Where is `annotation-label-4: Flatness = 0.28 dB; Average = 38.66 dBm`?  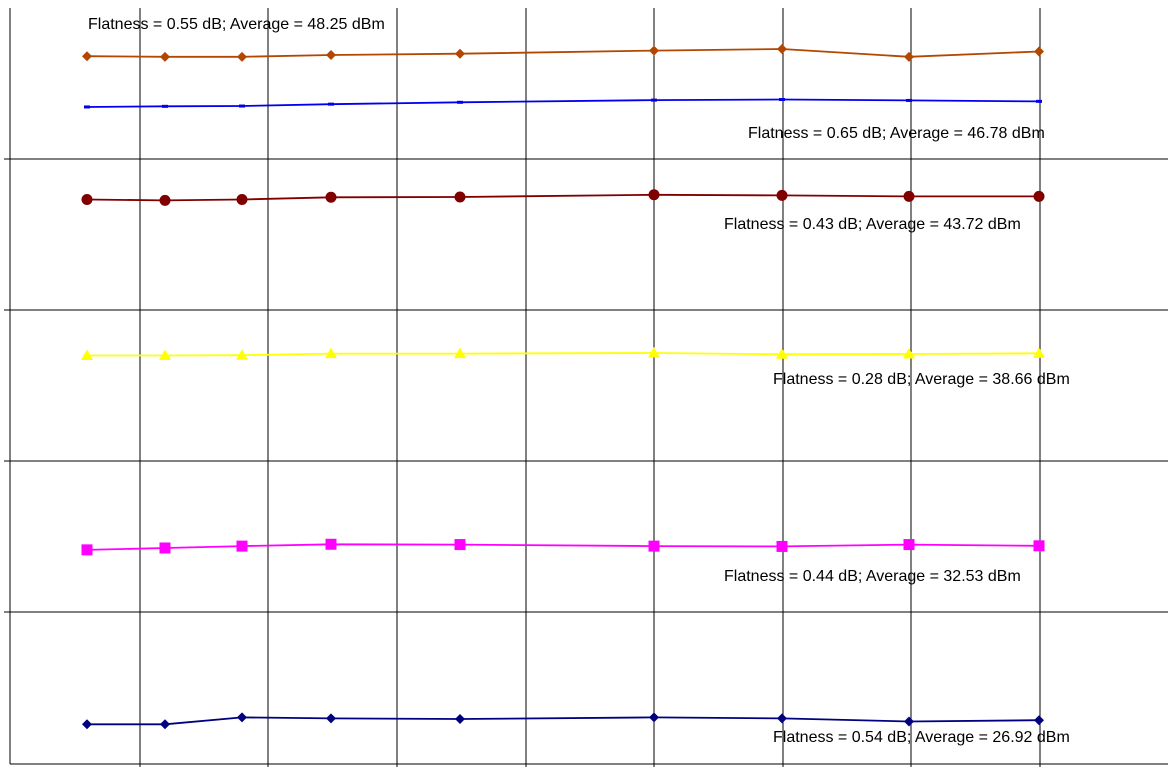
annotation-label-4: Flatness = 0.28 dB; Average = 38.66 dBm is located at coordinates (921, 379).